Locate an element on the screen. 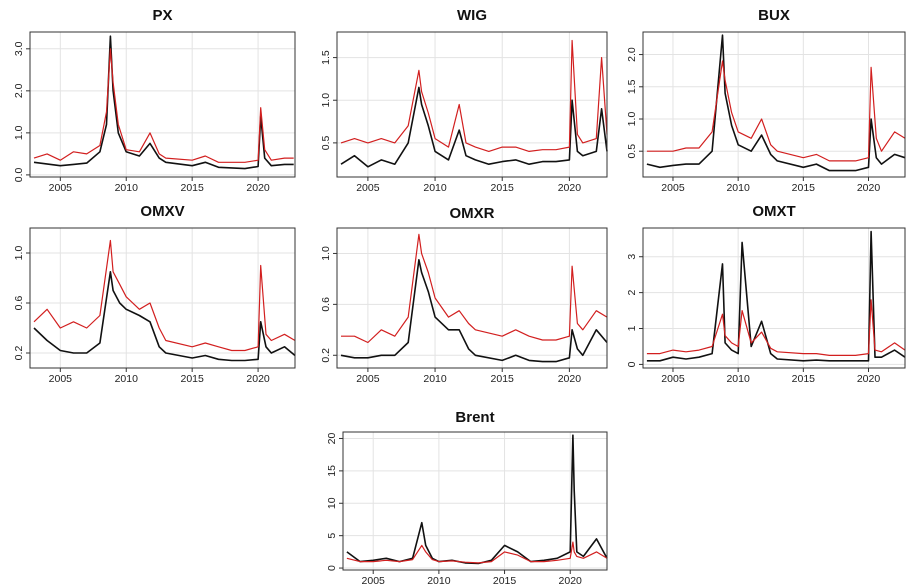  chart-title: PX is located at coordinates (162, 15).